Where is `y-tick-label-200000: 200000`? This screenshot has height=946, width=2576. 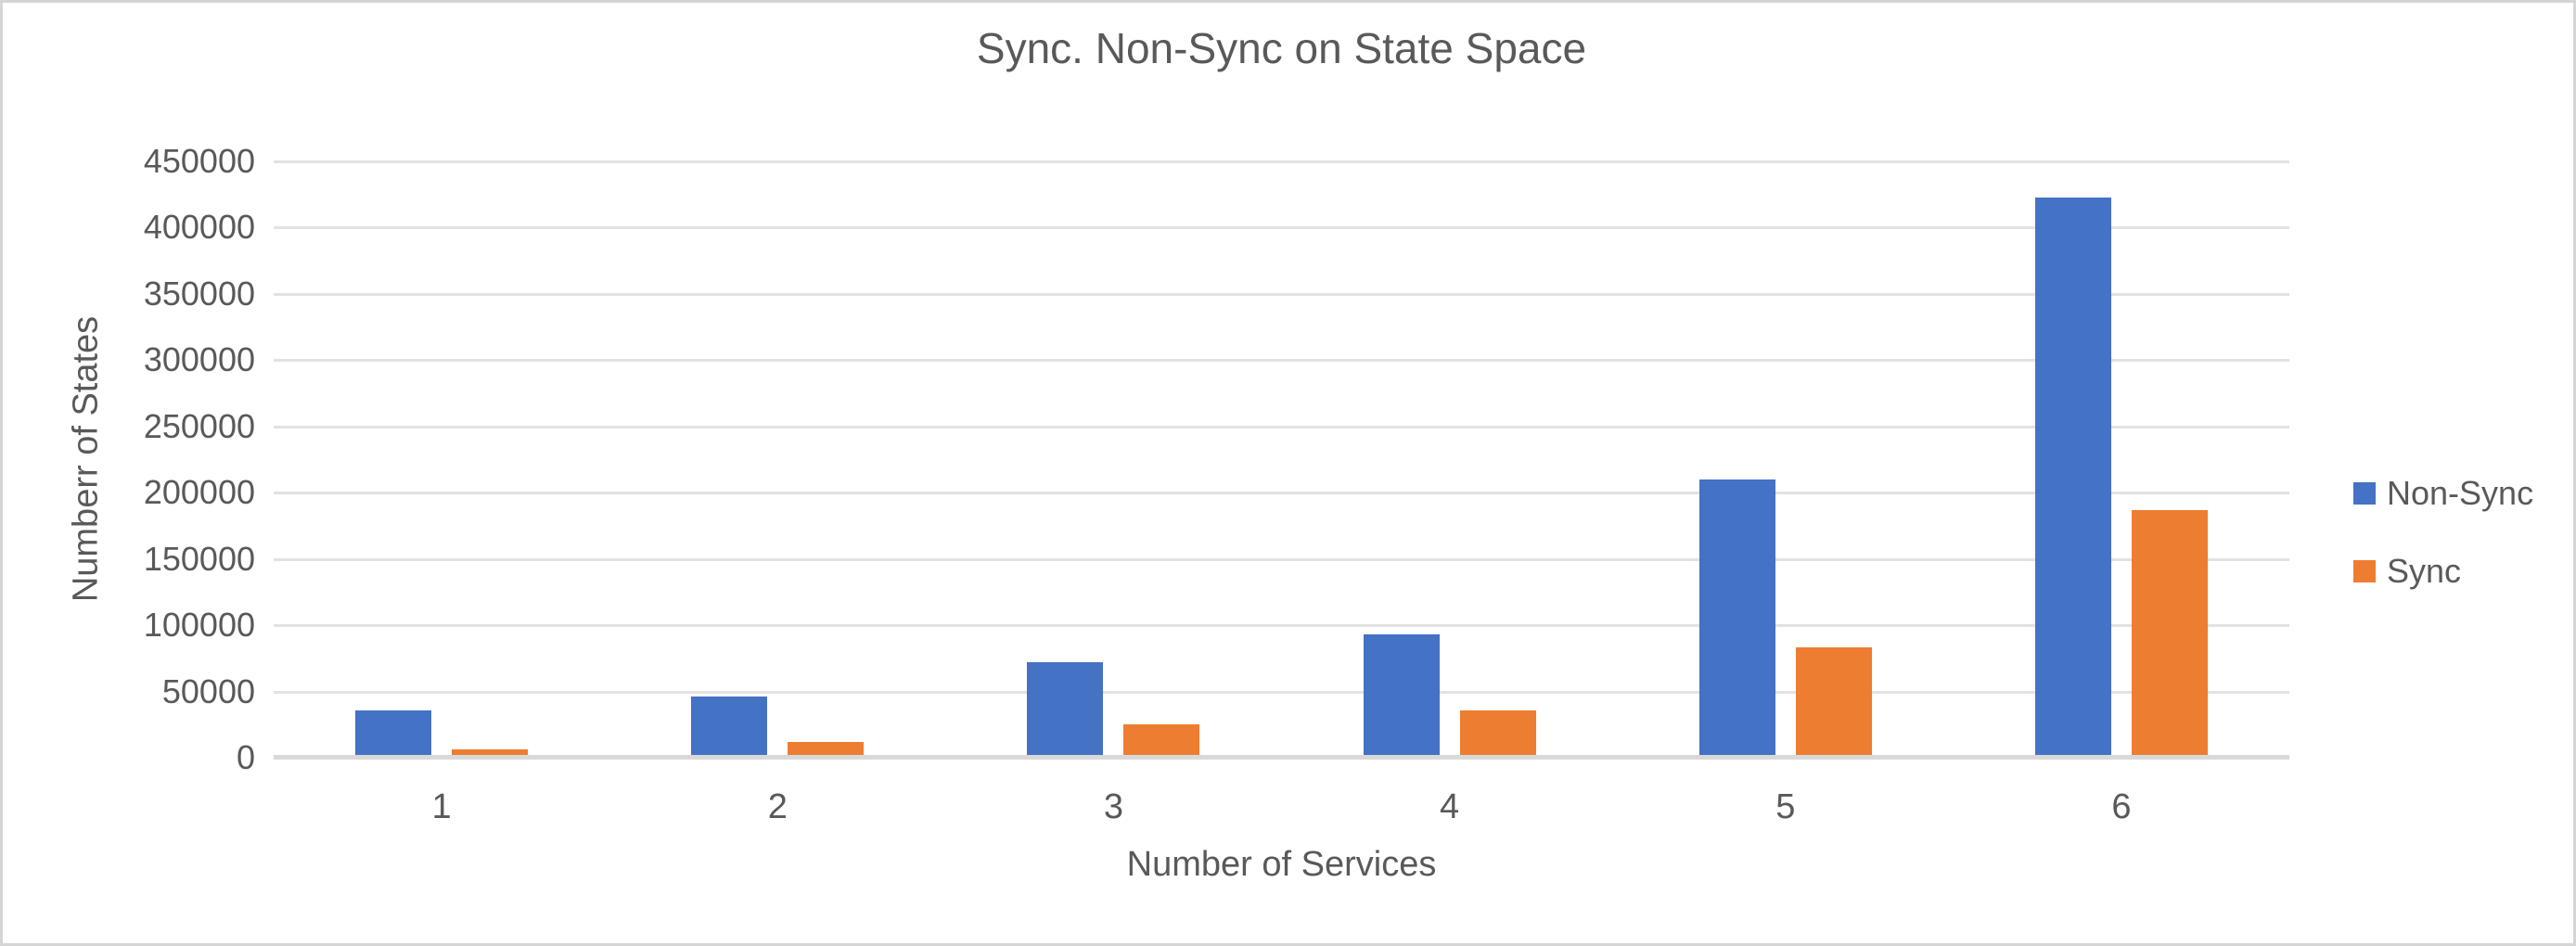
y-tick-label-200000: 200000 is located at coordinates (199, 492).